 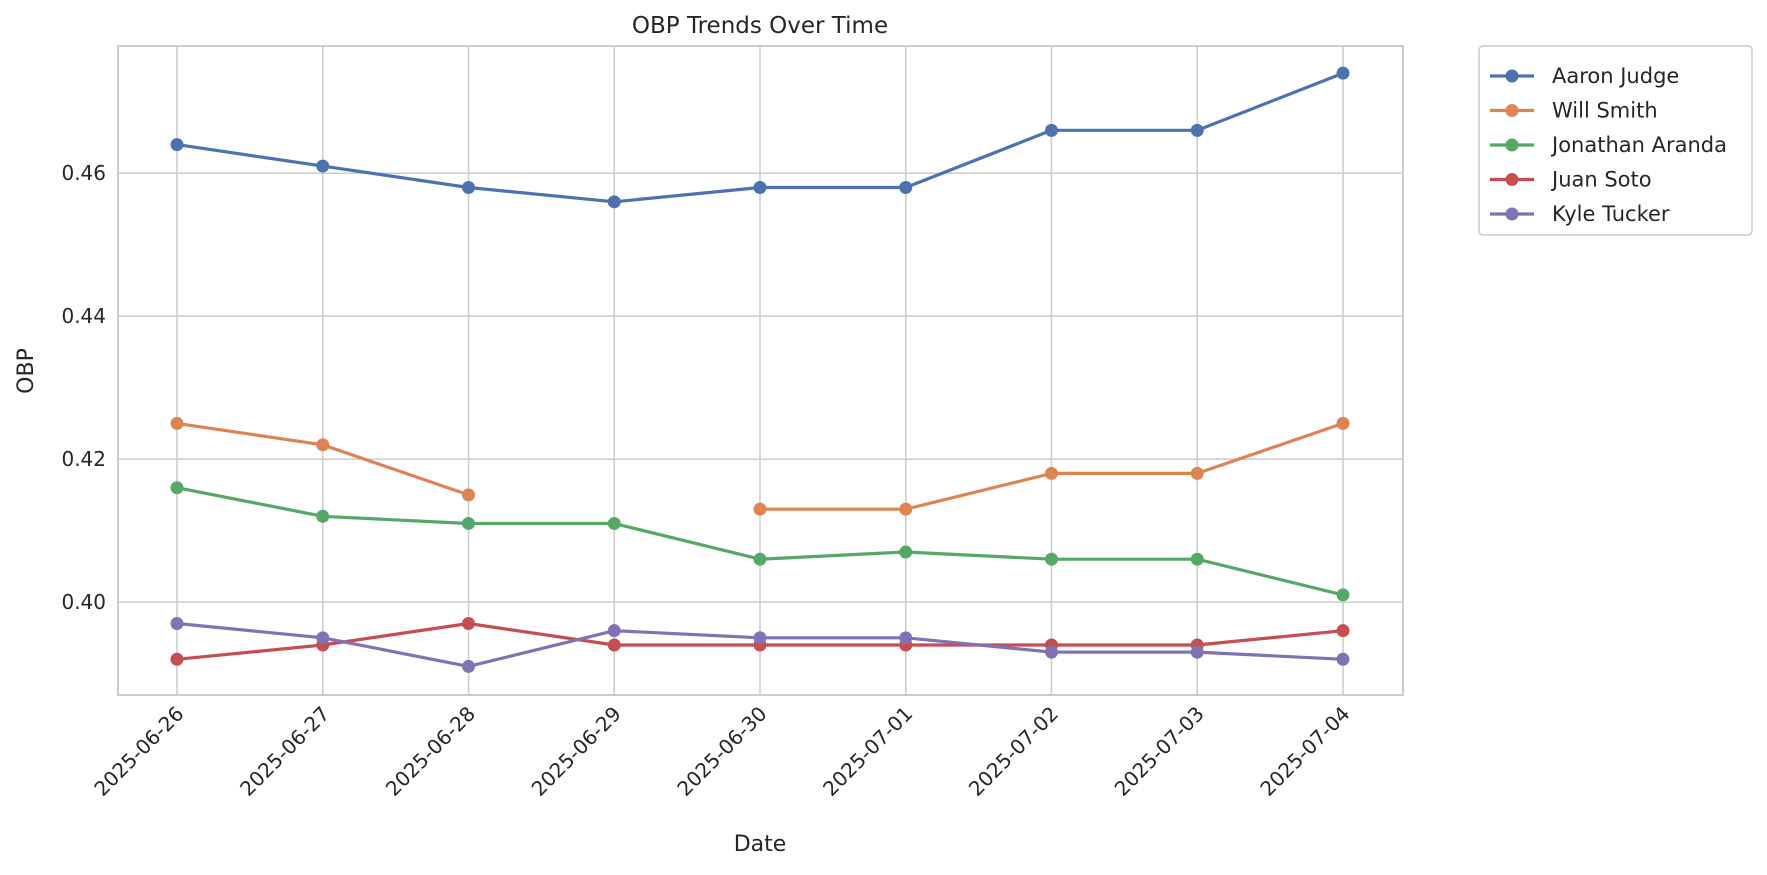 I want to click on chart-title: OBP Trends Over Time, so click(x=760, y=26).